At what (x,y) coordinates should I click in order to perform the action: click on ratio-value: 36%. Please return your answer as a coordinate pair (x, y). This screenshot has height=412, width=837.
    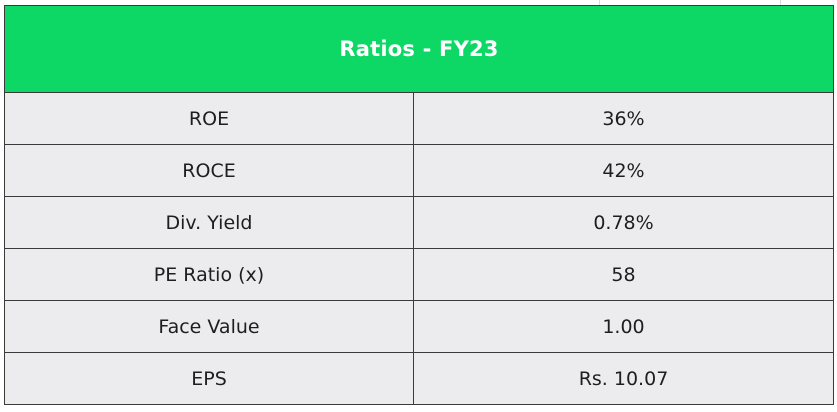
    Looking at the image, I should click on (623, 118).